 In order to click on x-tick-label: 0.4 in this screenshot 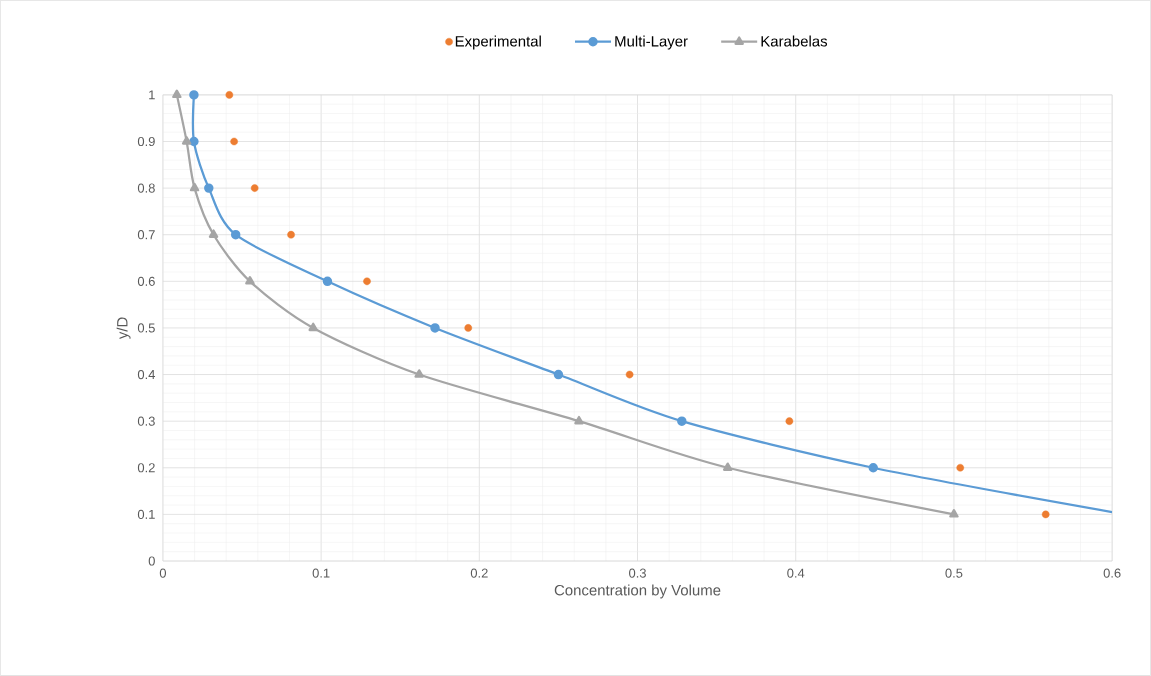, I will do `click(796, 573)`.